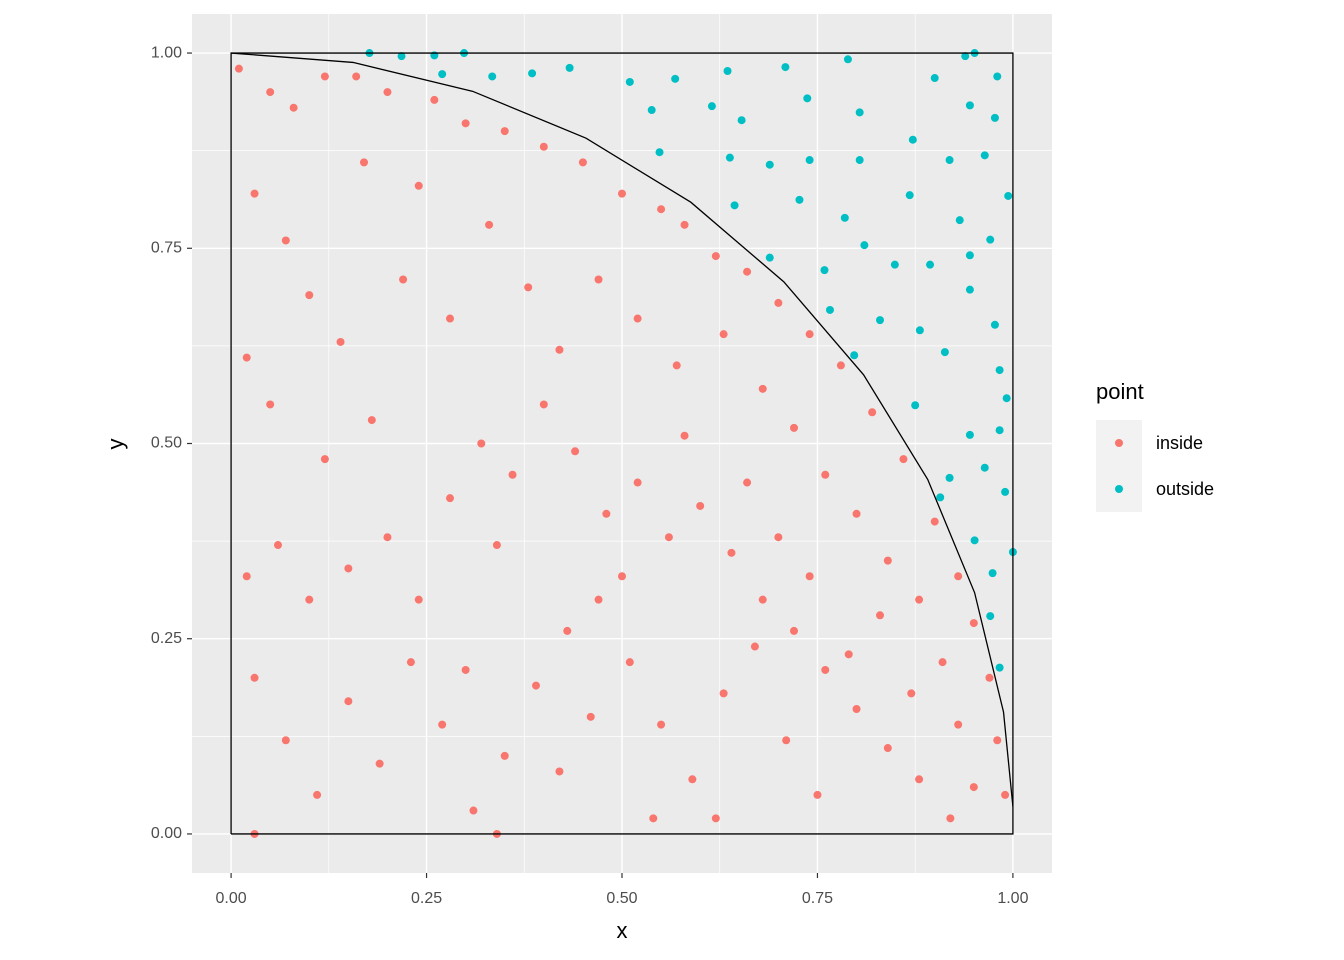  I want to click on legend-title: point, so click(1120, 391).